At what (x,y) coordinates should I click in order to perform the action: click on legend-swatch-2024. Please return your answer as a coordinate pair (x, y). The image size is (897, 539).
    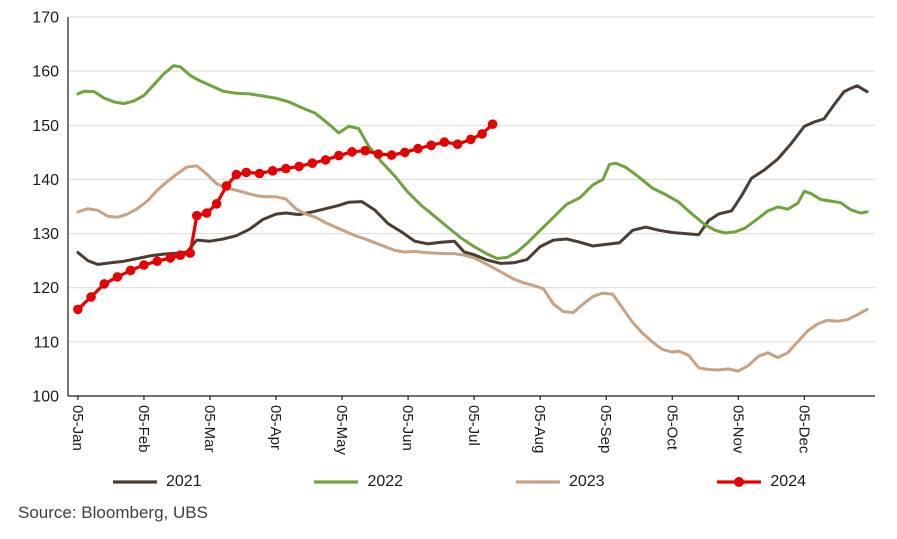
    Looking at the image, I should click on (739, 482).